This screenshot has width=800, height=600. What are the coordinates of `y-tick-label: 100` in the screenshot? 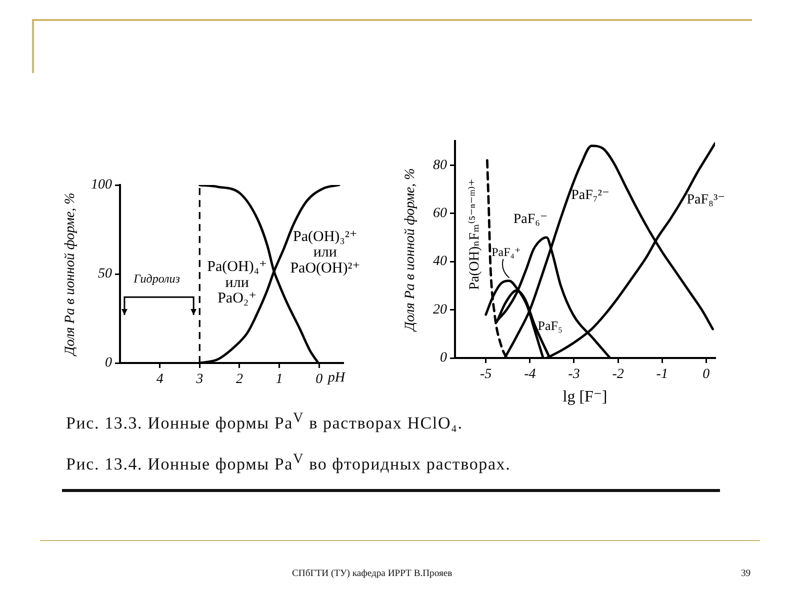 It's located at (101, 185).